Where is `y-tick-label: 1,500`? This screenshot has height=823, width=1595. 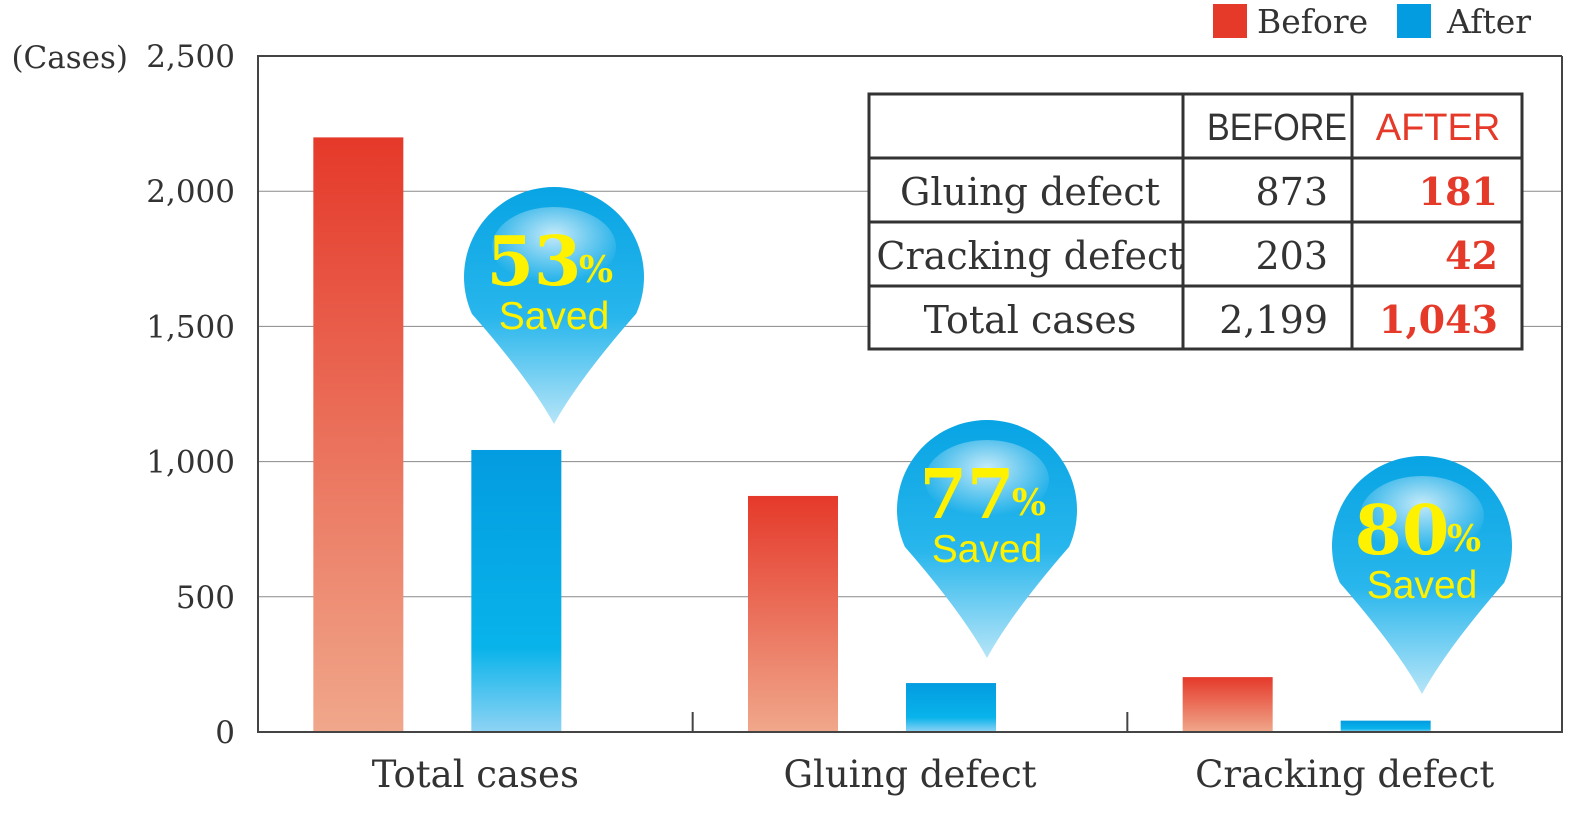
y-tick-label: 1,500 is located at coordinates (190, 327).